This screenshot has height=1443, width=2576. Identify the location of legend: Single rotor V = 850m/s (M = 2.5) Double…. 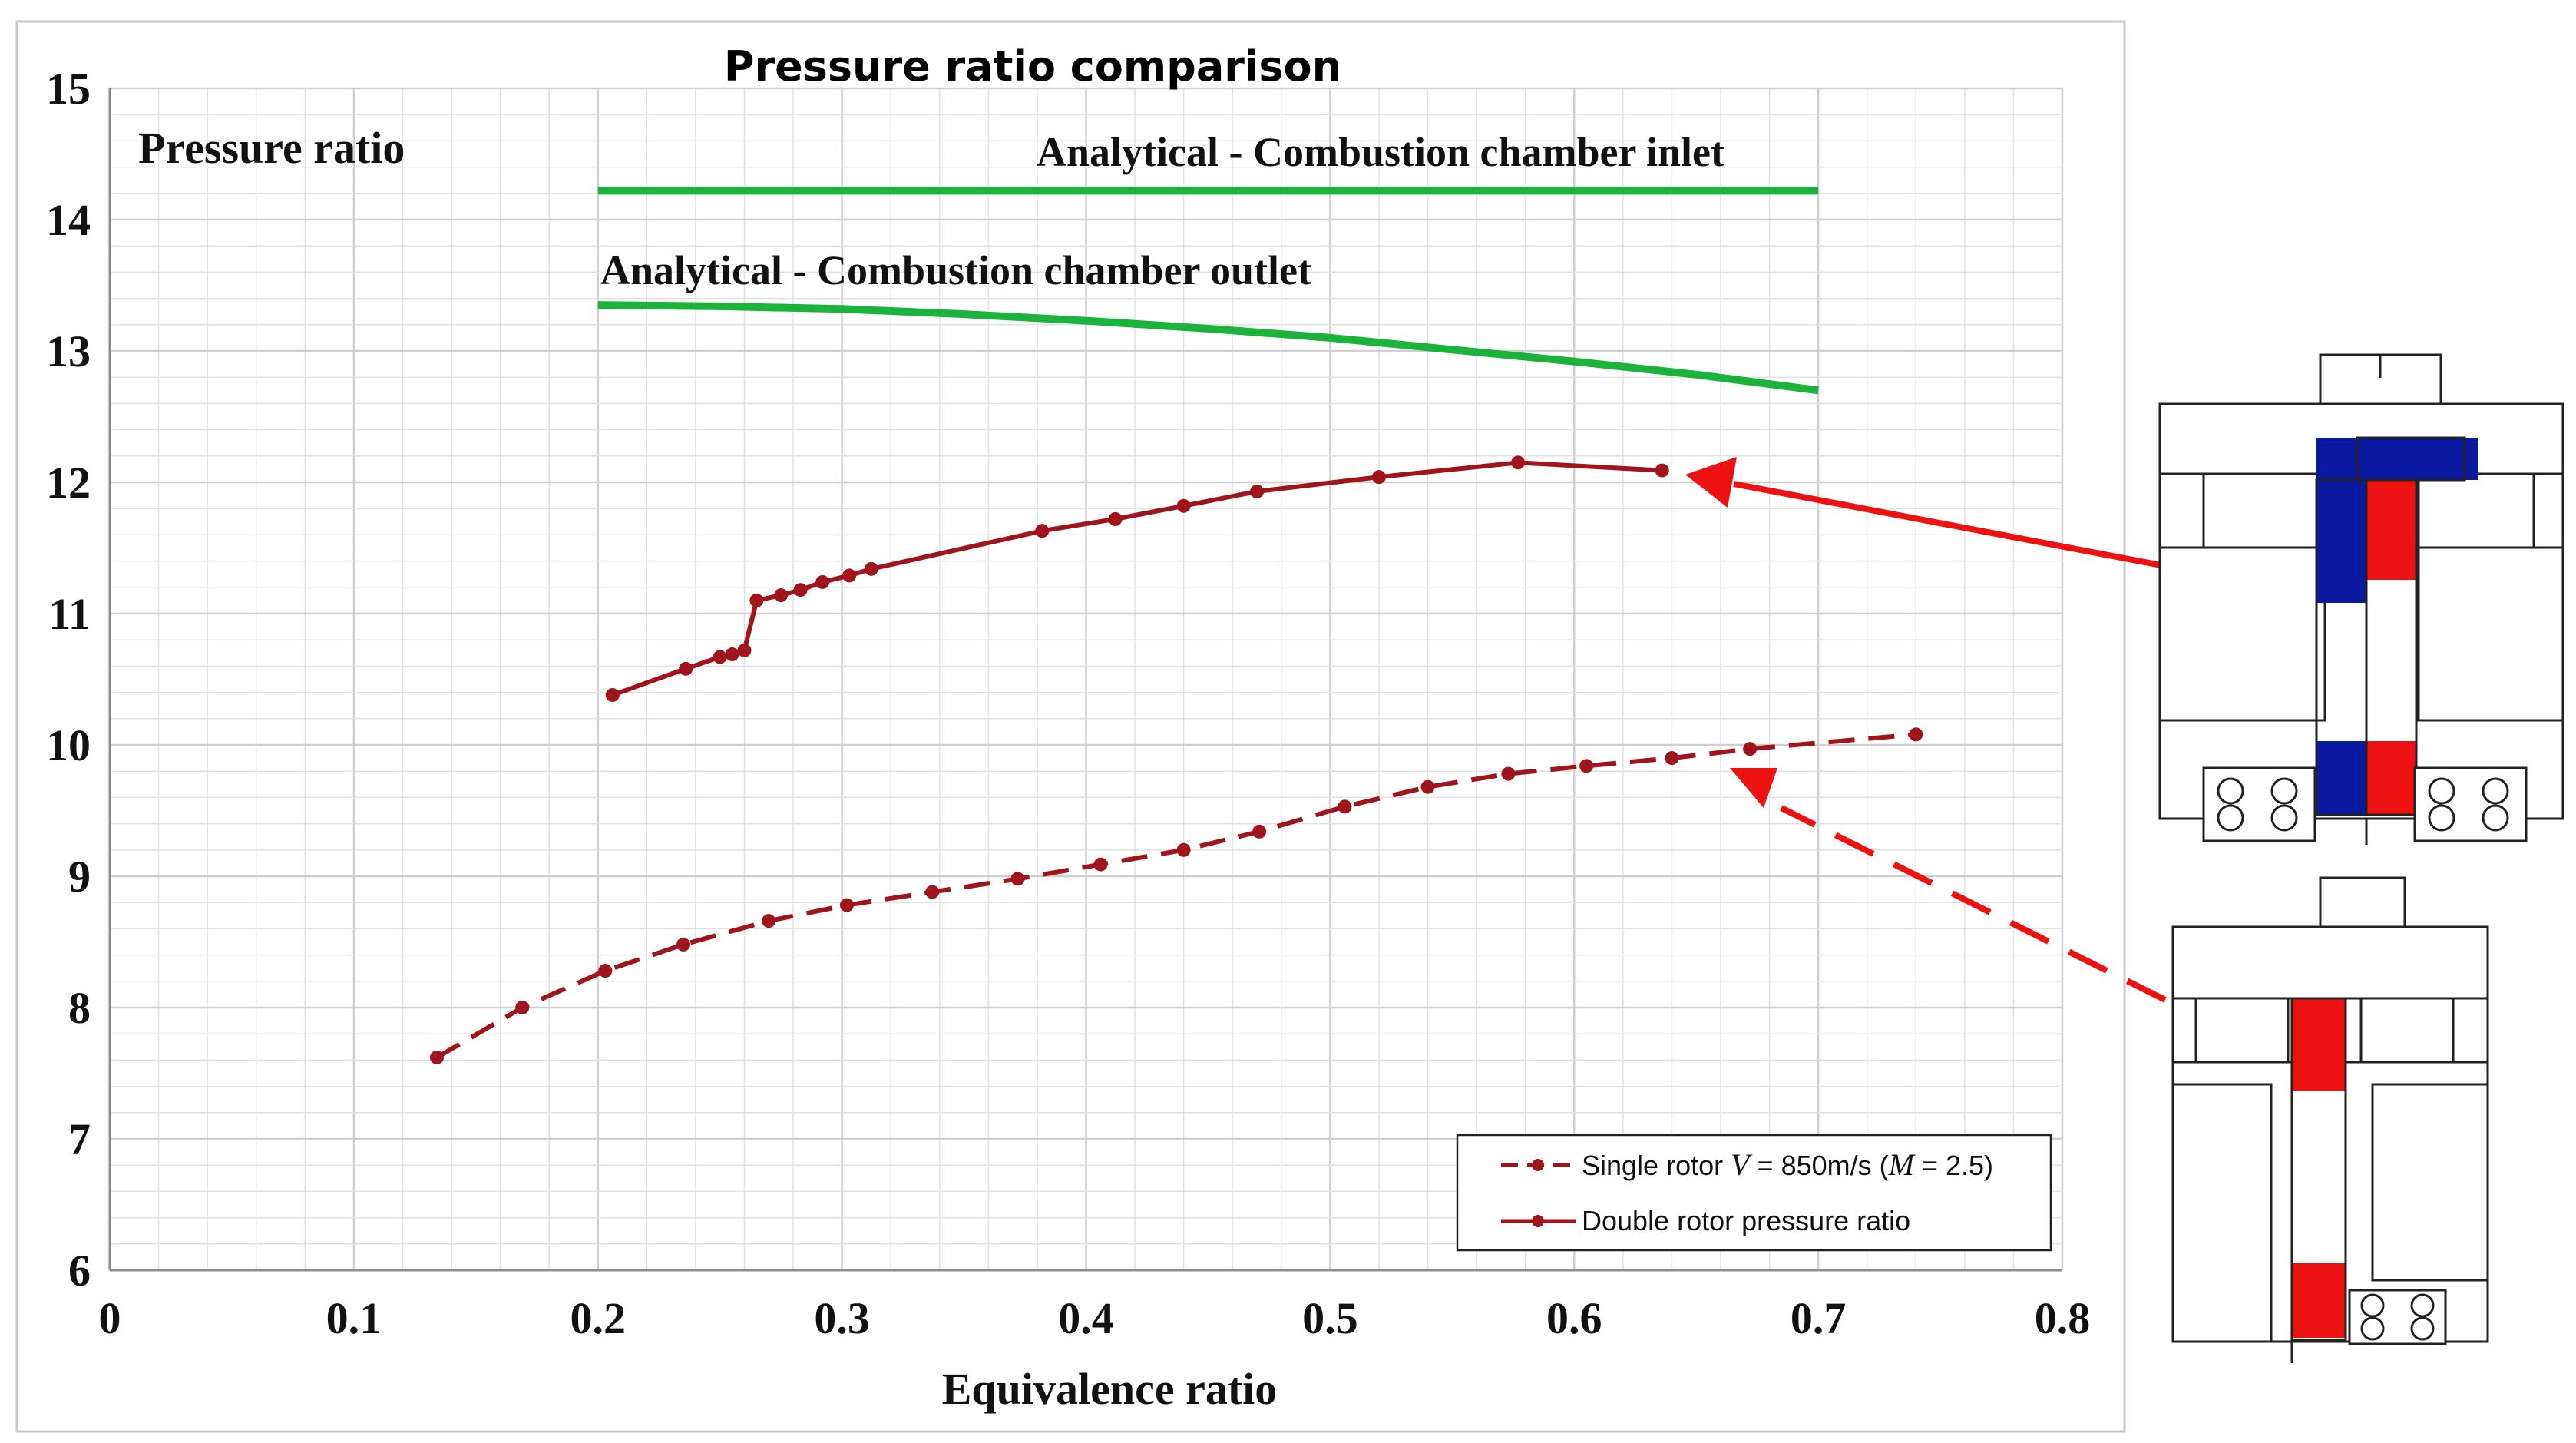
(1754, 1193).